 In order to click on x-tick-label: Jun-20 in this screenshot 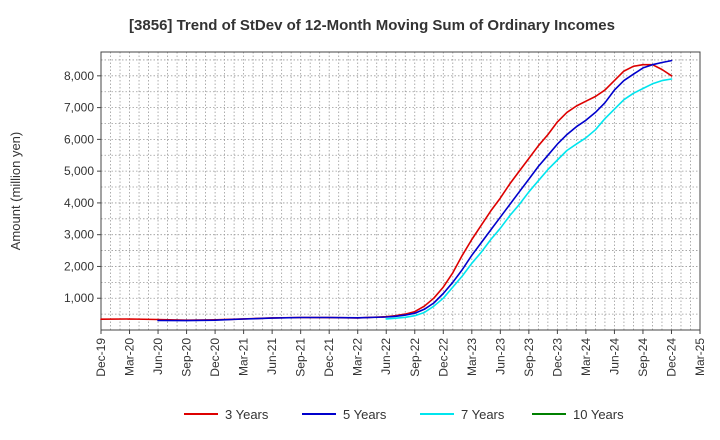, I will do `click(158, 356)`.